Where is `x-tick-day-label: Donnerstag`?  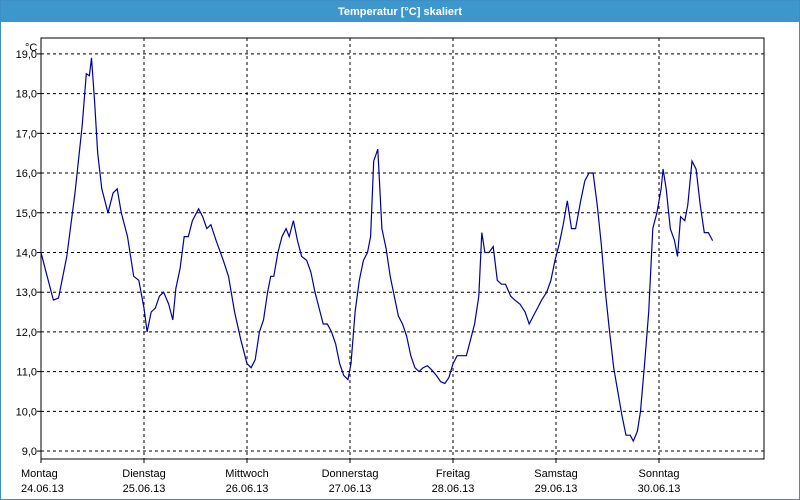
x-tick-day-label: Donnerstag is located at coordinates (350, 474).